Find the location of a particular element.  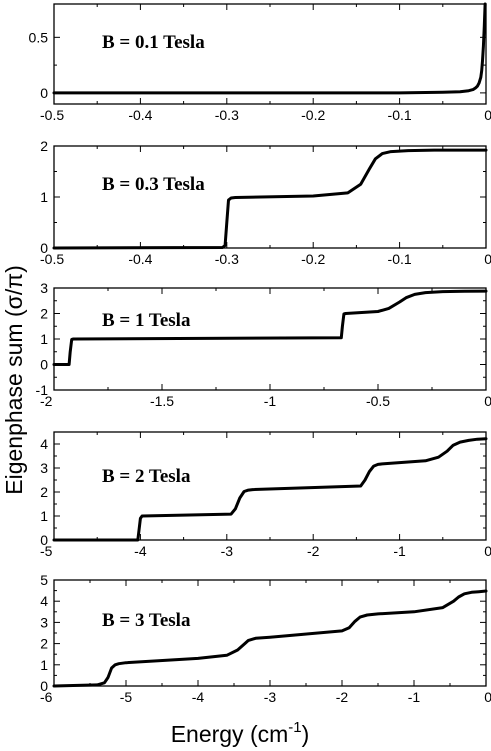

panel-title: B = 2 Tesla is located at coordinates (146, 476).